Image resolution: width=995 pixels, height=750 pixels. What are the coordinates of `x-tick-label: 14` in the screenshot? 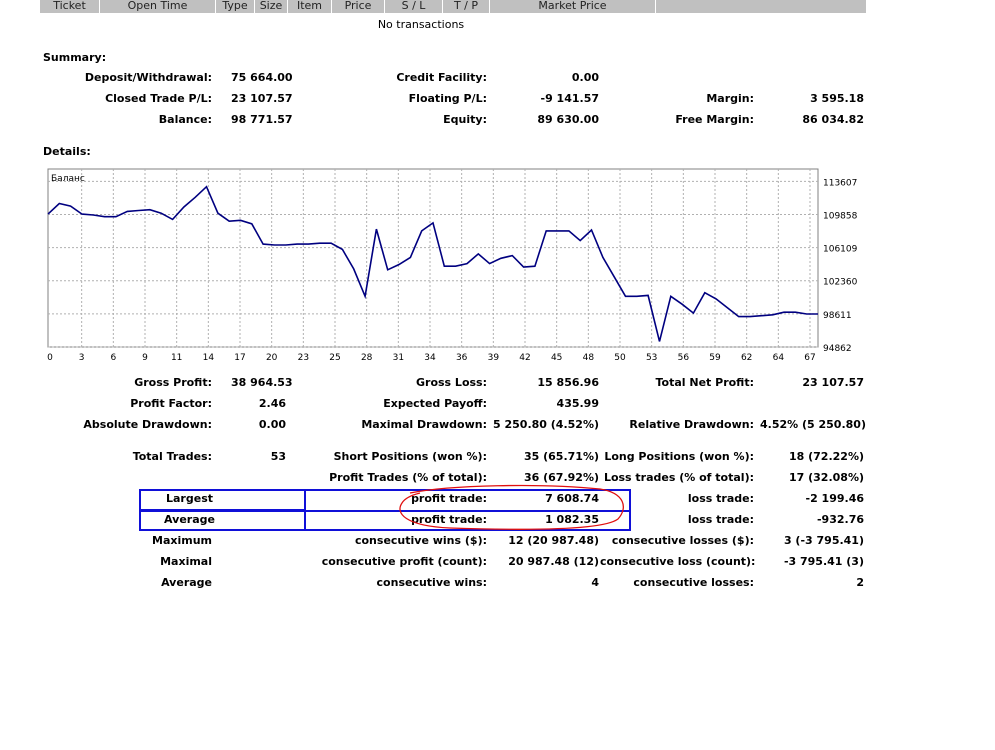 It's located at (209, 358).